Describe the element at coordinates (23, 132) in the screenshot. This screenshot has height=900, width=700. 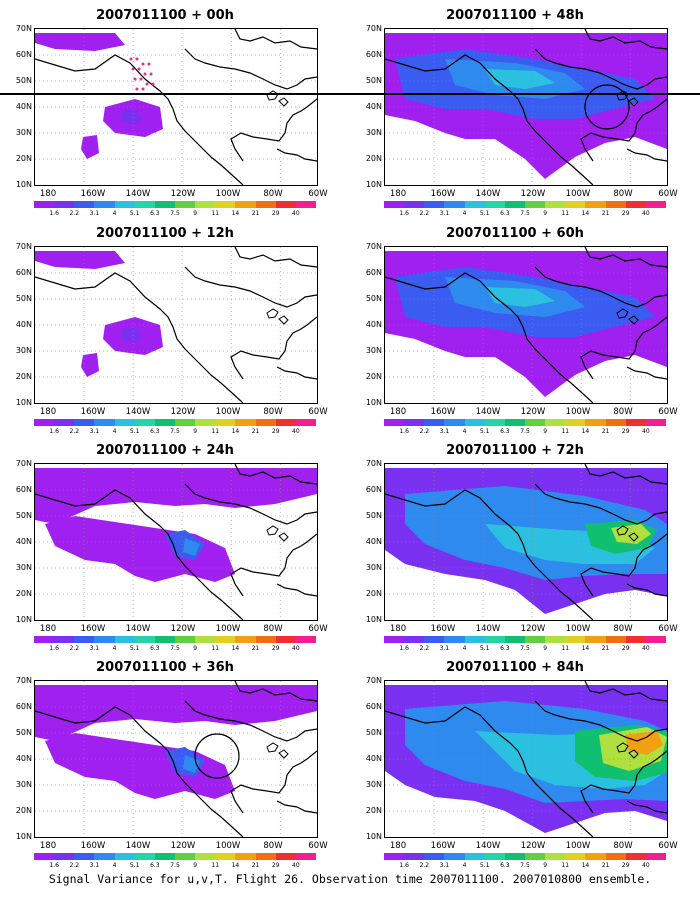
I see `latitude-label: 30N` at that location.